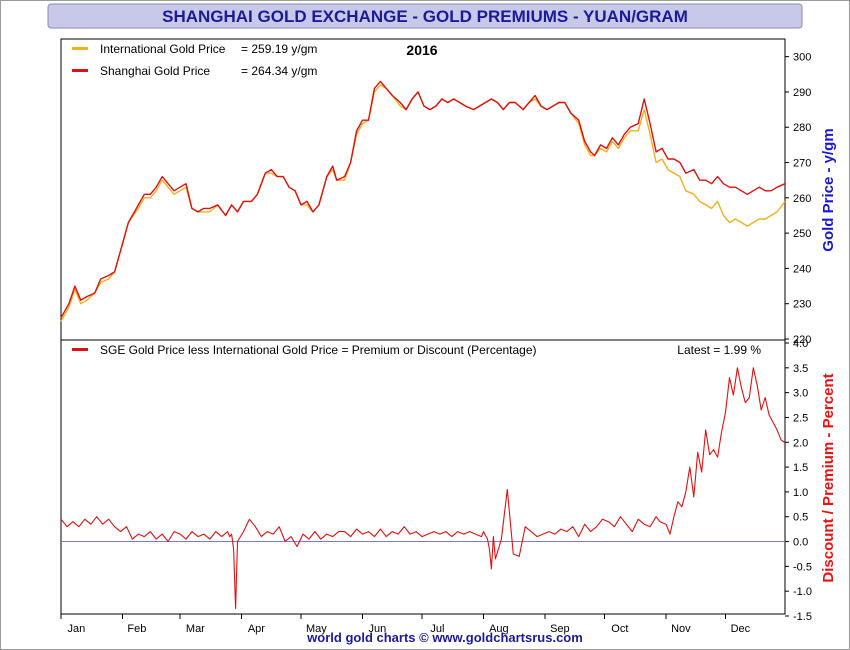 This screenshot has height=650, width=850. What do you see at coordinates (800, 518) in the screenshot?
I see `bottom-y-tick-label: 0.5` at bounding box center [800, 518].